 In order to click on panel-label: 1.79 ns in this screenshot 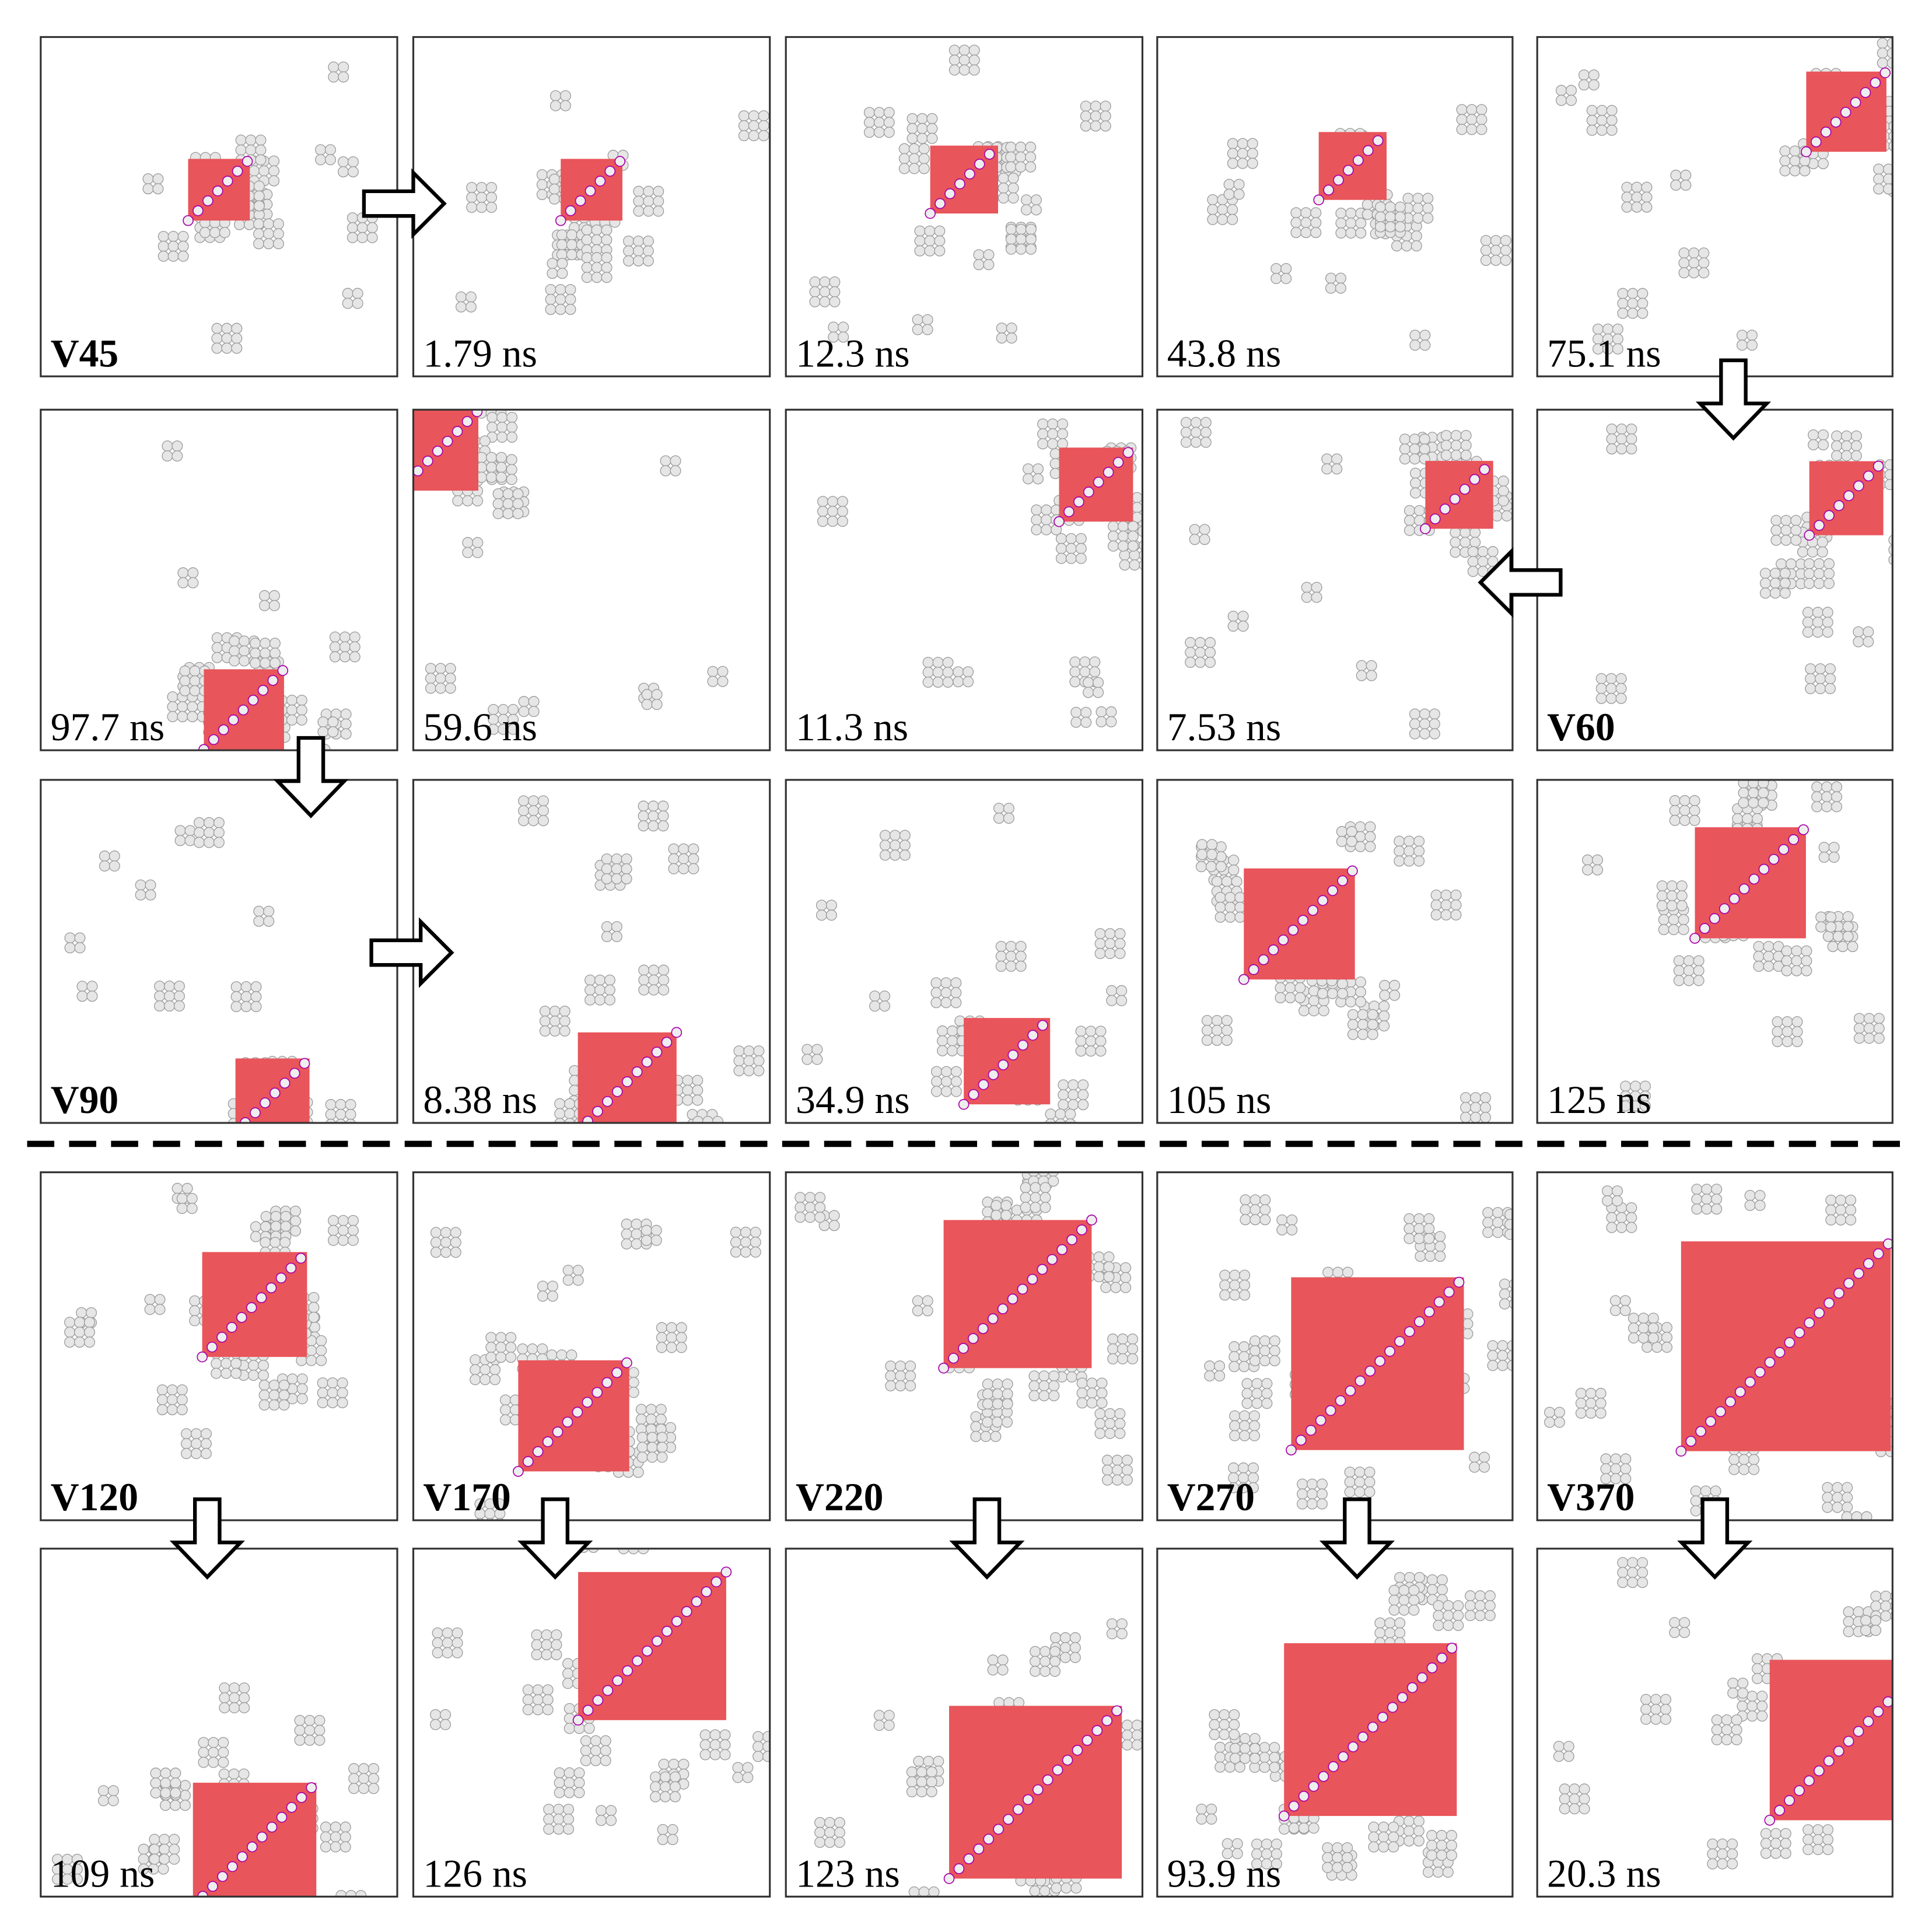, I will do `click(480, 353)`.